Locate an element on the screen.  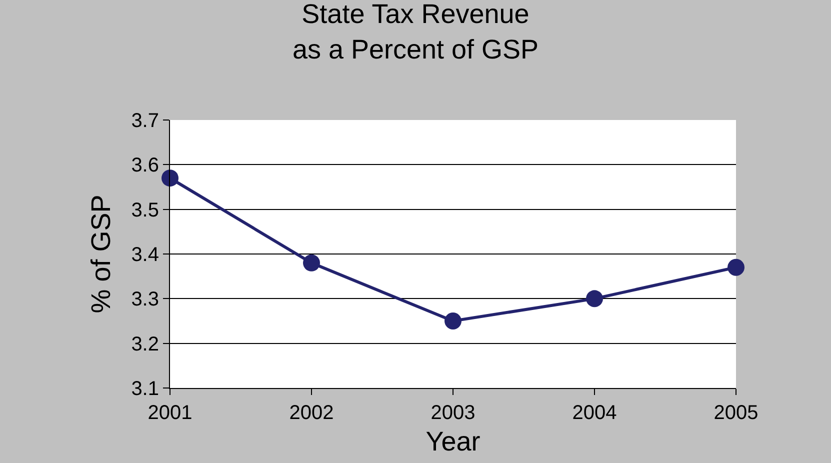
y-tick-label: 3.3 is located at coordinates (145, 299).